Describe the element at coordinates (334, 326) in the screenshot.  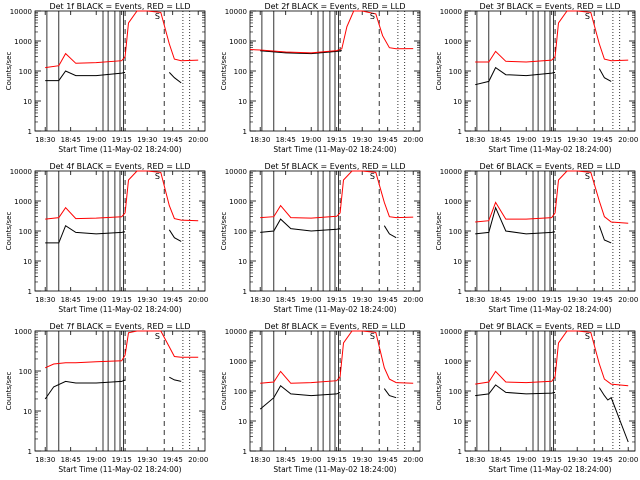
I see `plot-title: Det 8f BLACK = Events, RED = LLD` at that location.